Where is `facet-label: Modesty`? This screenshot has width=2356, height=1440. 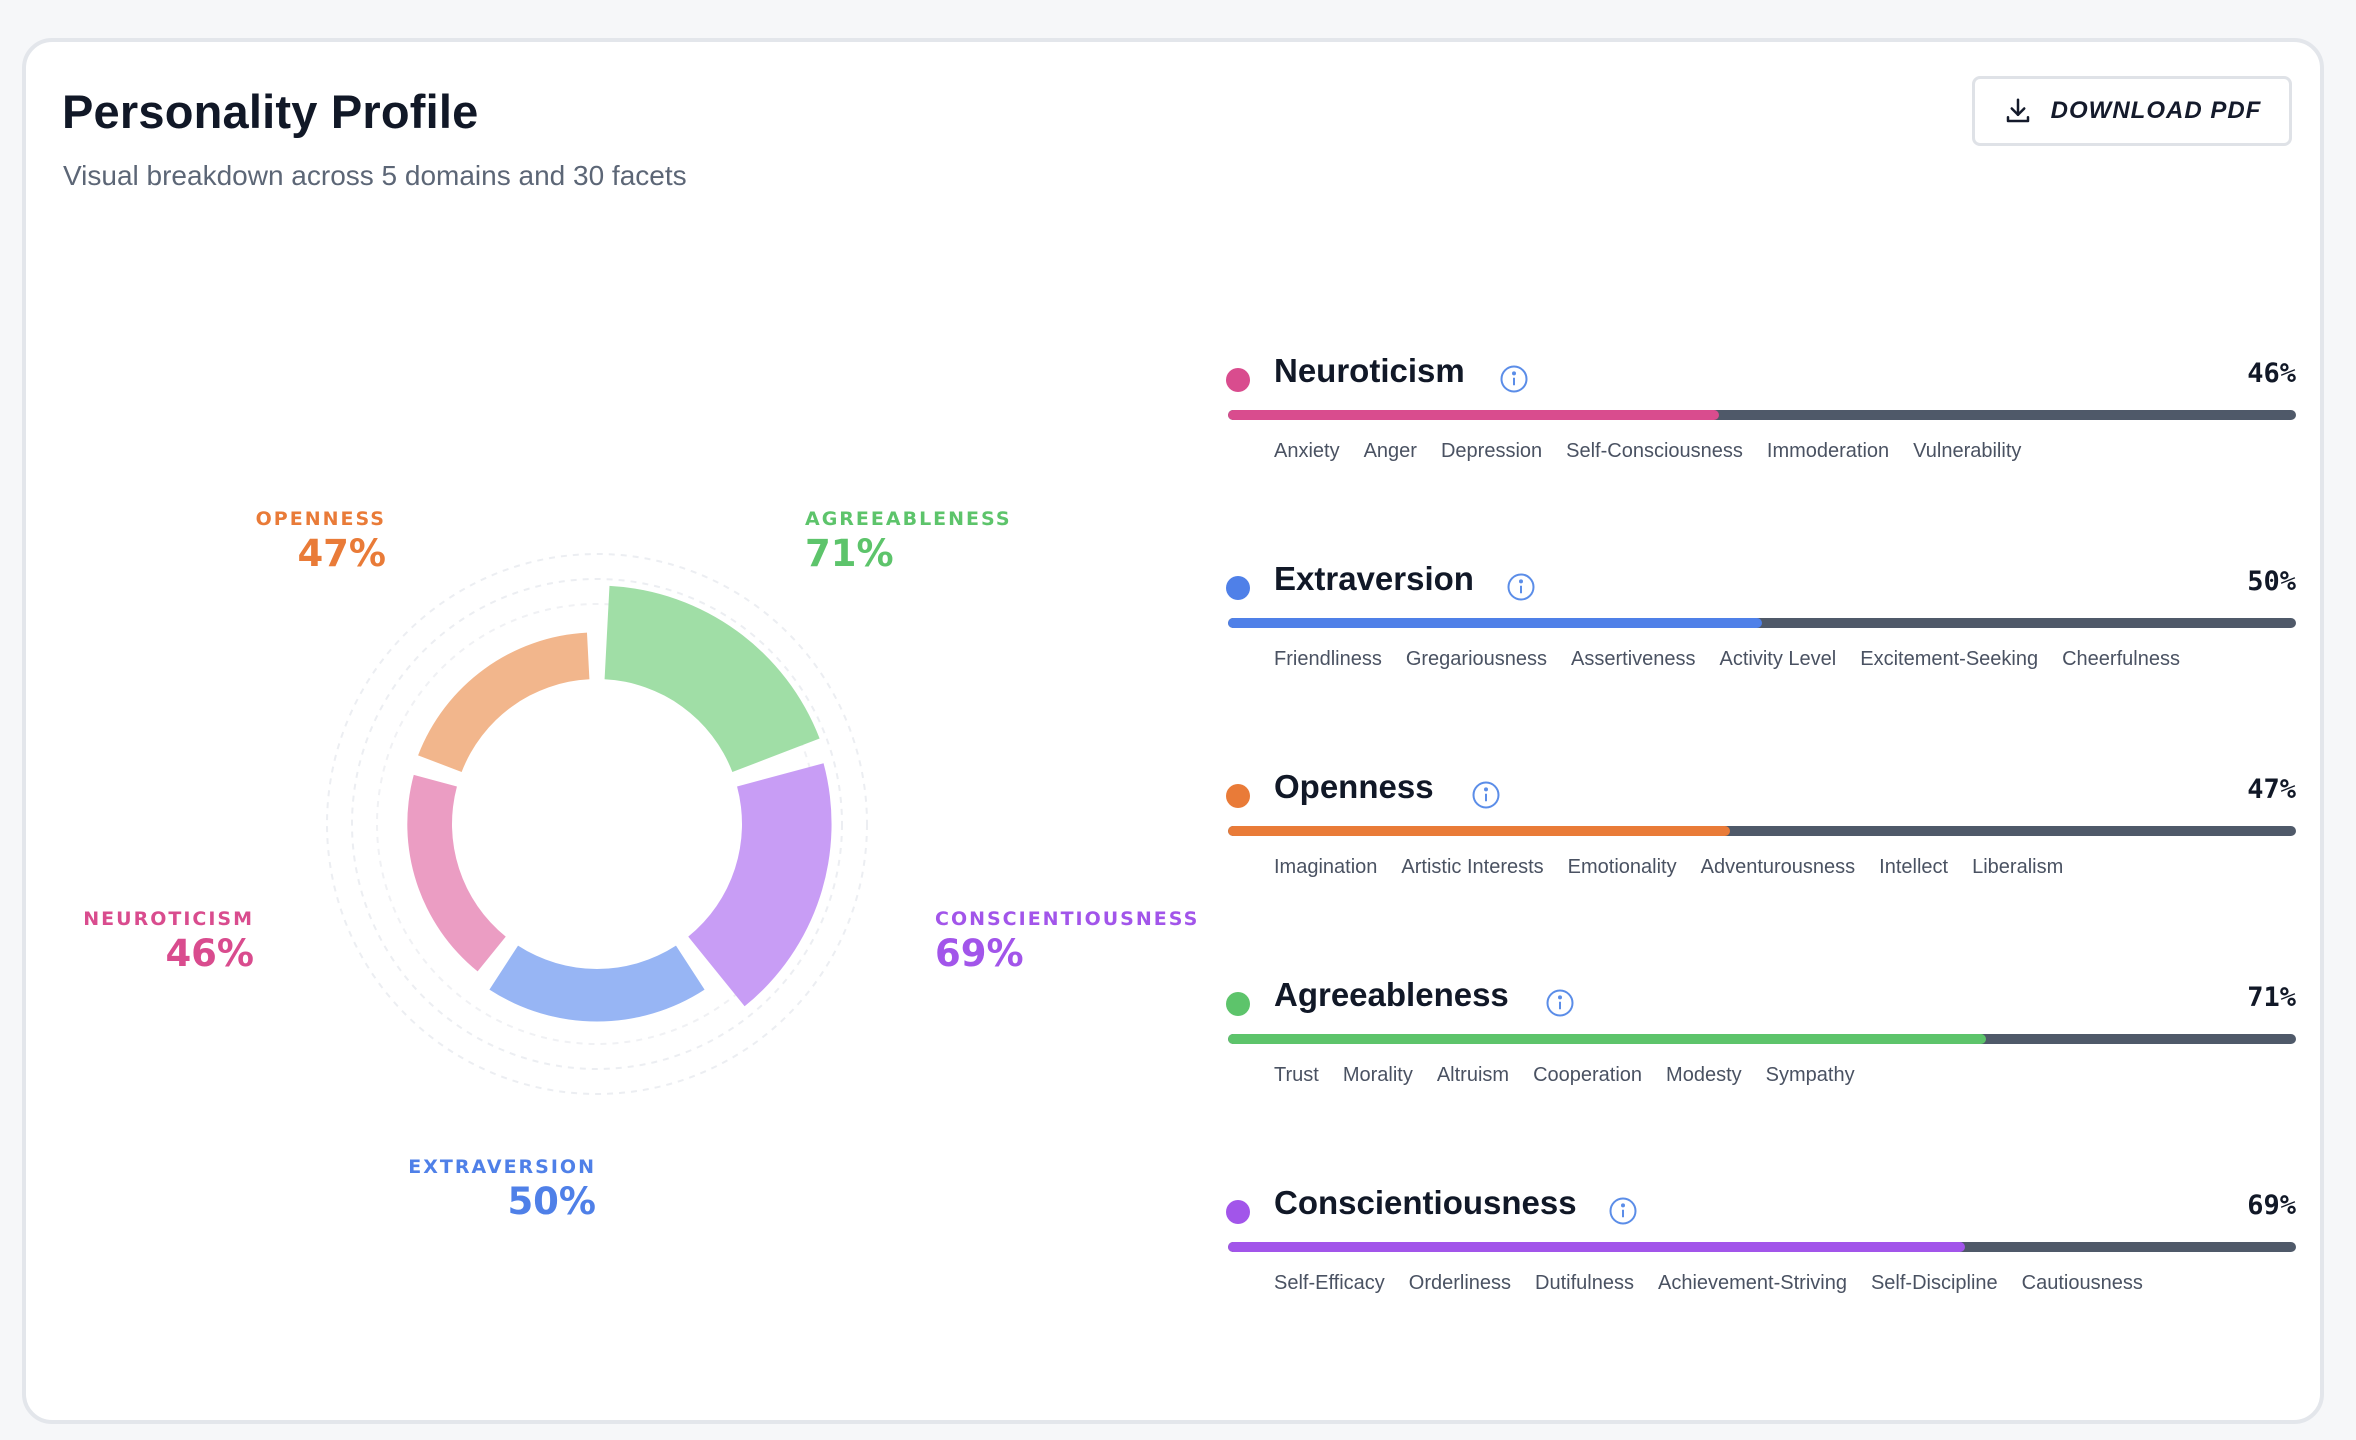
facet-label: Modesty is located at coordinates (1704, 1075).